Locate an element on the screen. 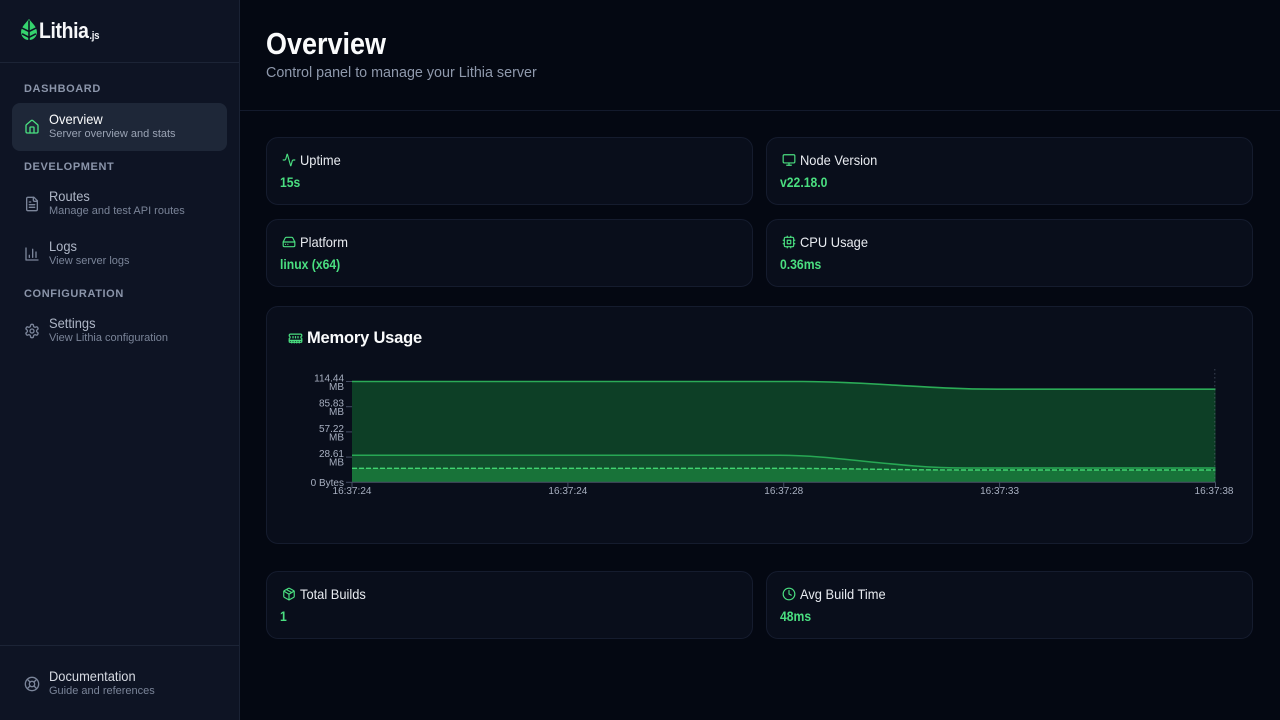 Image resolution: width=1280 pixels, height=720 pixels. svg-text: 28.61 is located at coordinates (331, 454).